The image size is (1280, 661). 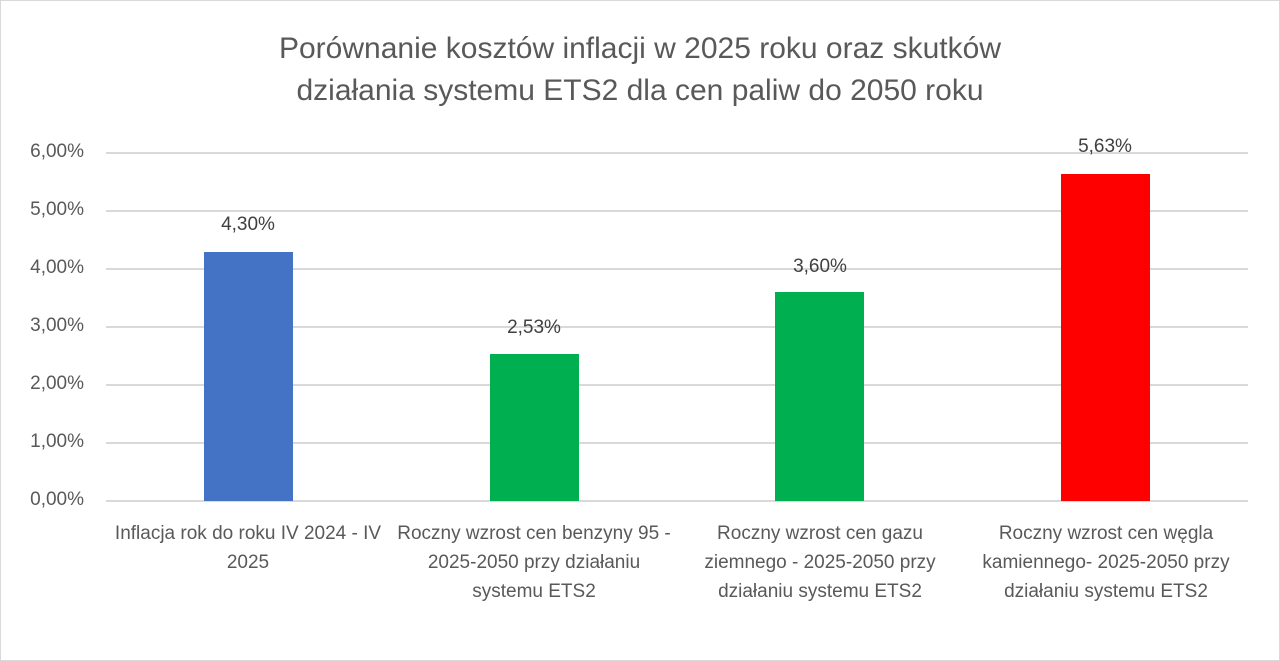 I want to click on bar-coal, so click(x=1105, y=337).